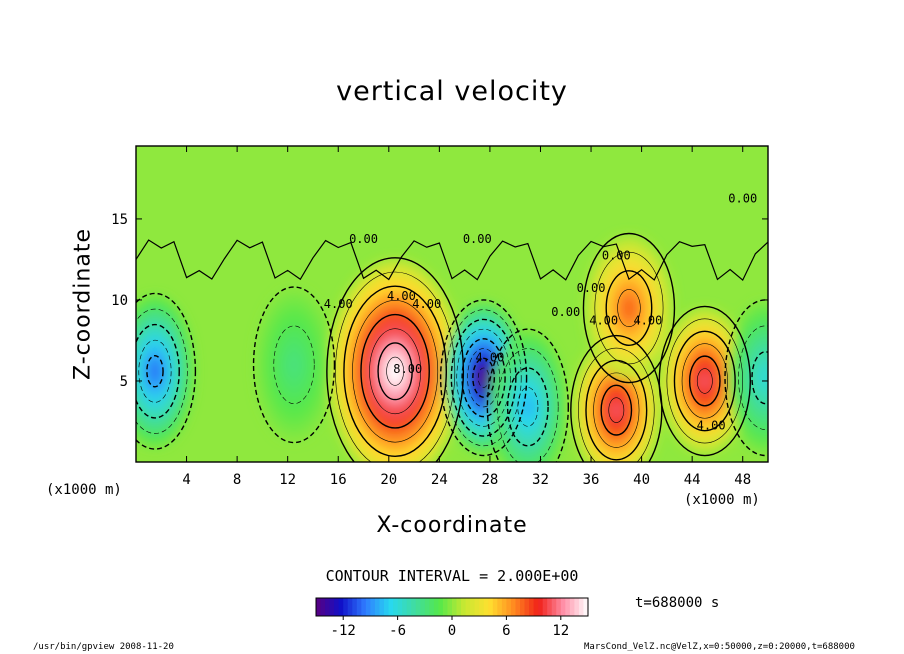 Image resolution: width=904 pixels, height=654 pixels. I want to click on contour-interval-label: CONTOUR INTERVAL = 2.000E+00, so click(452, 576).